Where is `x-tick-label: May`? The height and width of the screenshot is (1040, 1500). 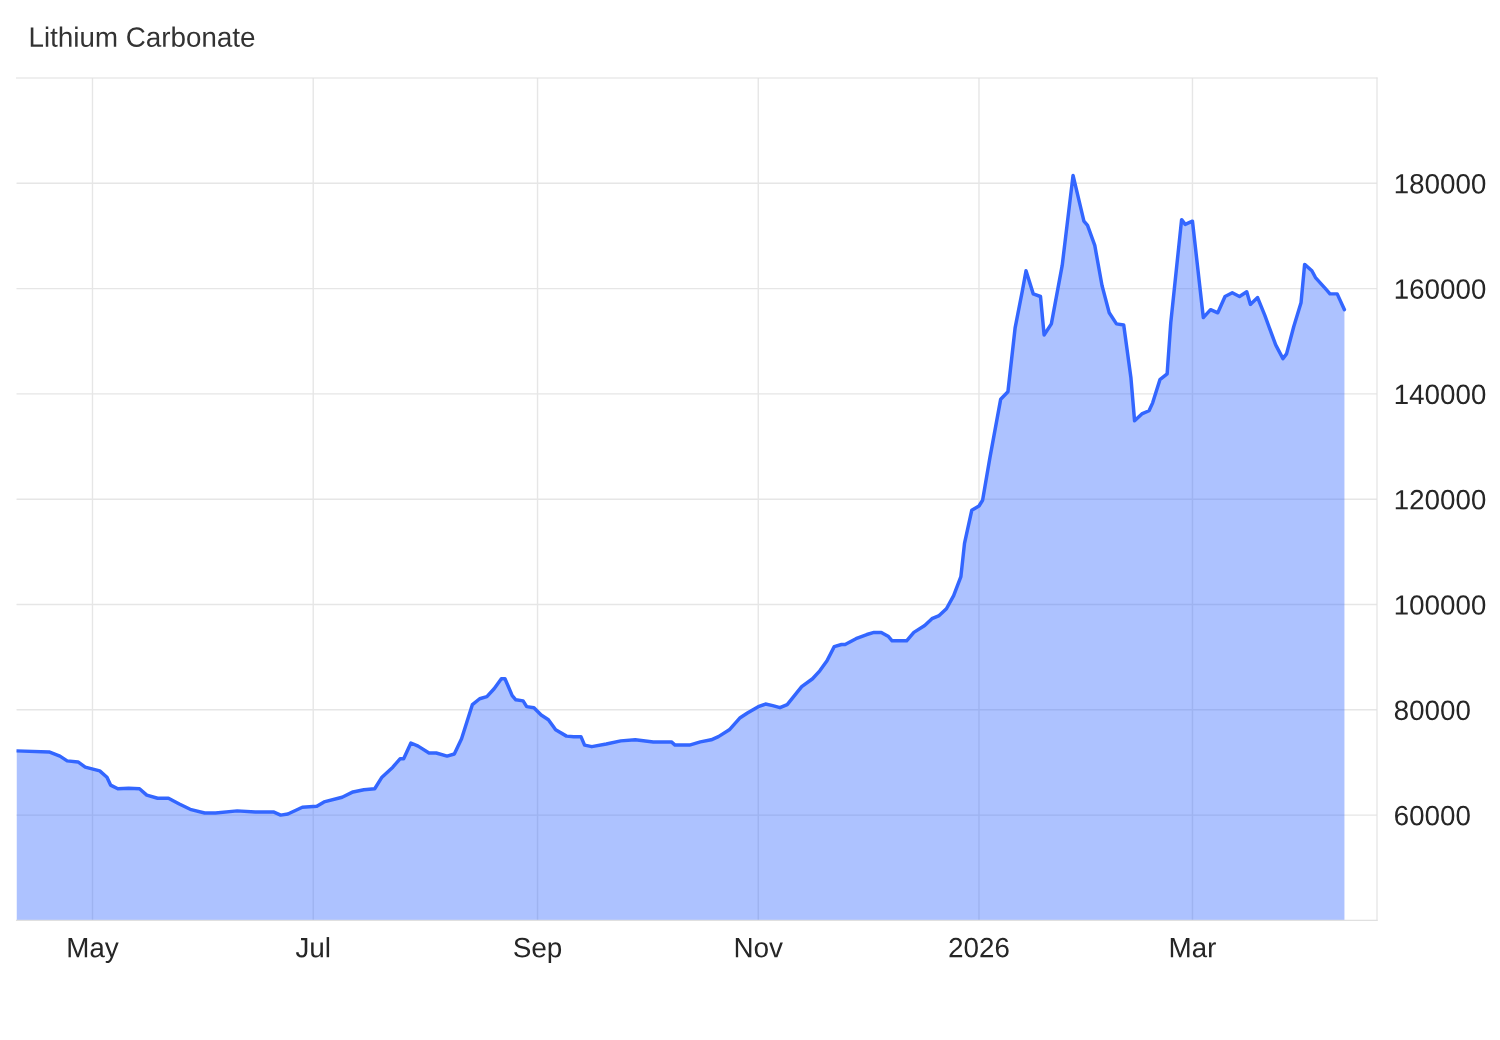
x-tick-label: May is located at coordinates (93, 950).